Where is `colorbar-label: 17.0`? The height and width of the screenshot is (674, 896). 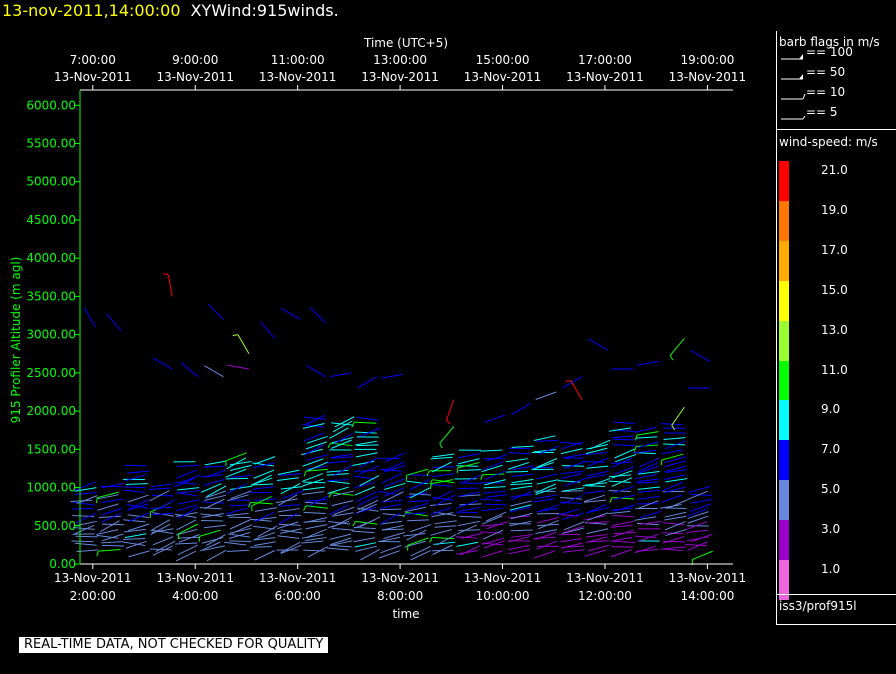 colorbar-label: 17.0 is located at coordinates (834, 249).